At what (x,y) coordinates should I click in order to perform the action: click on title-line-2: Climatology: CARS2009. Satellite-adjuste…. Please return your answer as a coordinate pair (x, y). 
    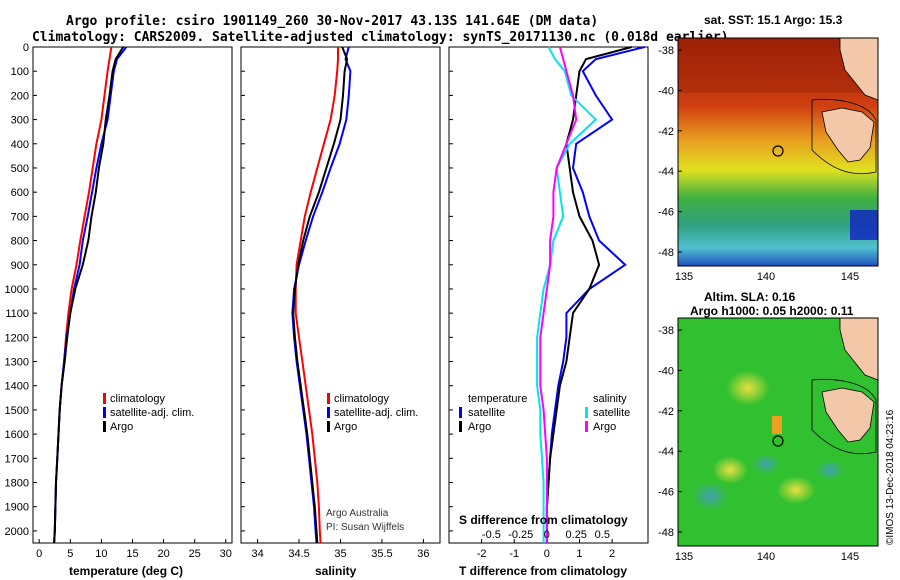
    Looking at the image, I should click on (380, 37).